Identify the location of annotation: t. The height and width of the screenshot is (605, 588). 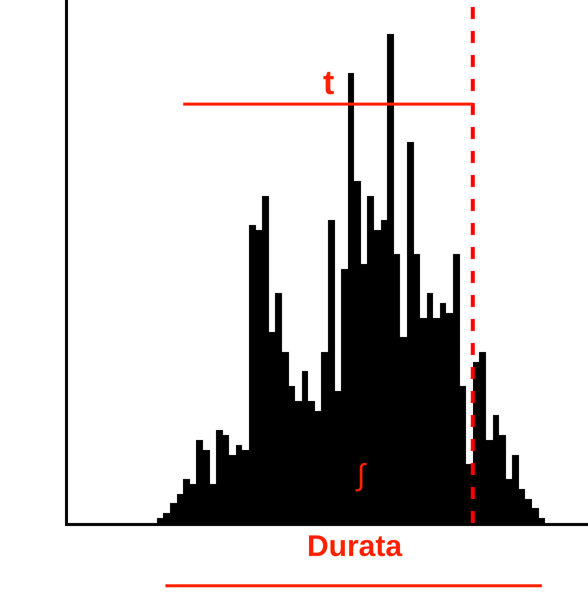
(328, 83).